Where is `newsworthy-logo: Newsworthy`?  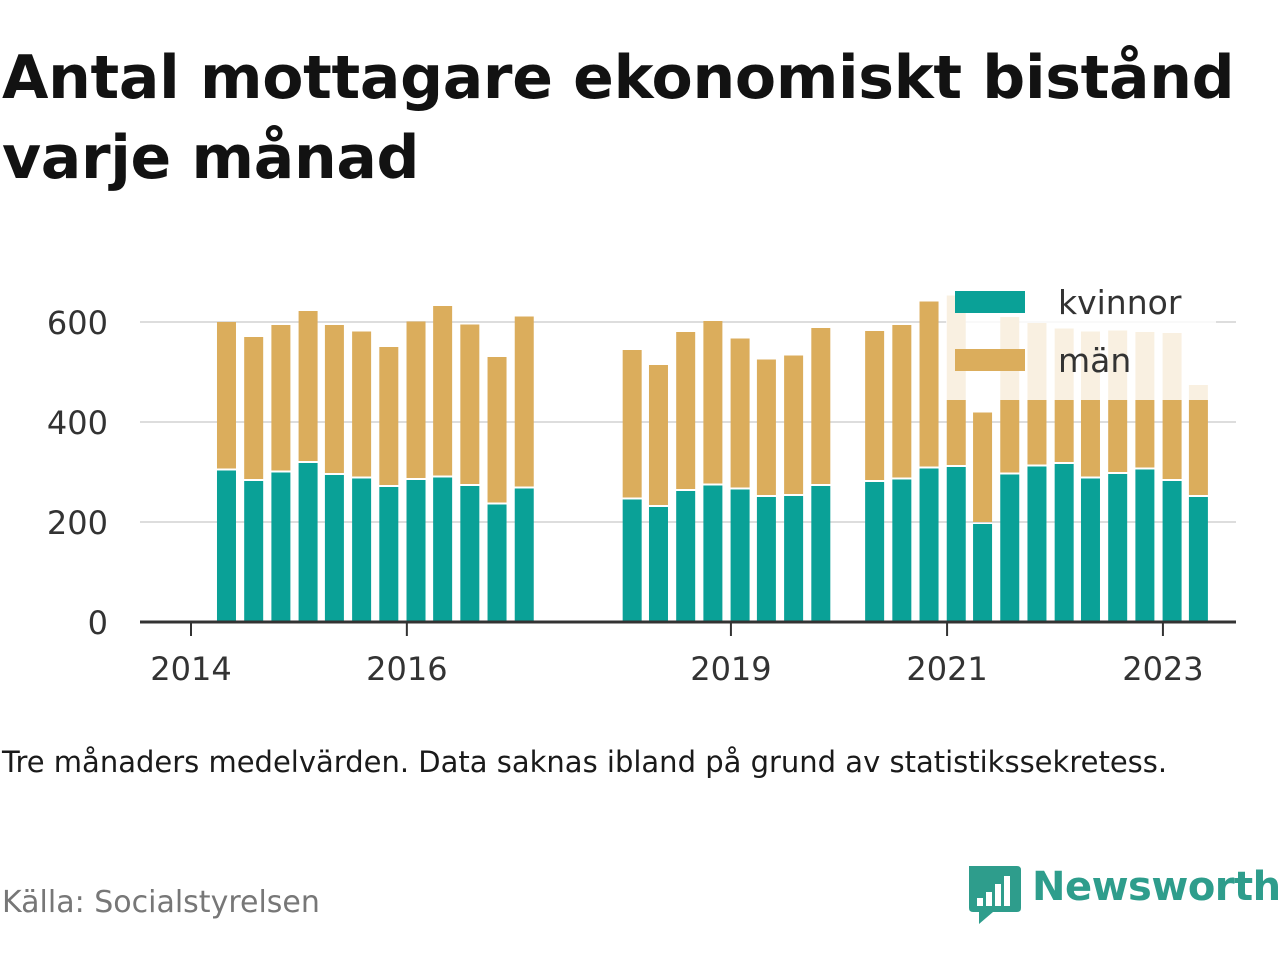
newsworthy-logo: Newsworthy is located at coordinates (1122, 894).